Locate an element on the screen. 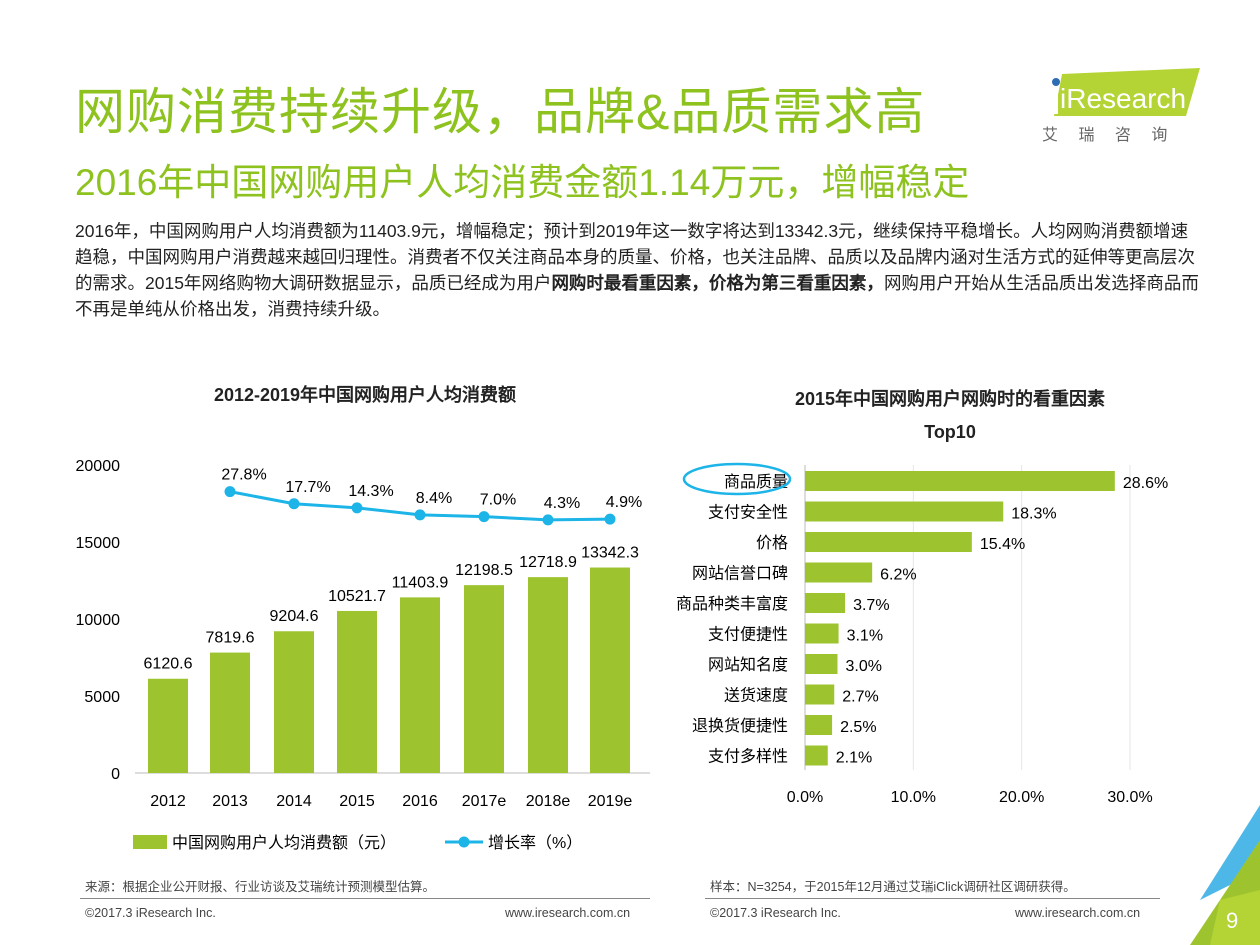 The image size is (1260, 945). category-label: 退换货便捷性 is located at coordinates (740, 726).